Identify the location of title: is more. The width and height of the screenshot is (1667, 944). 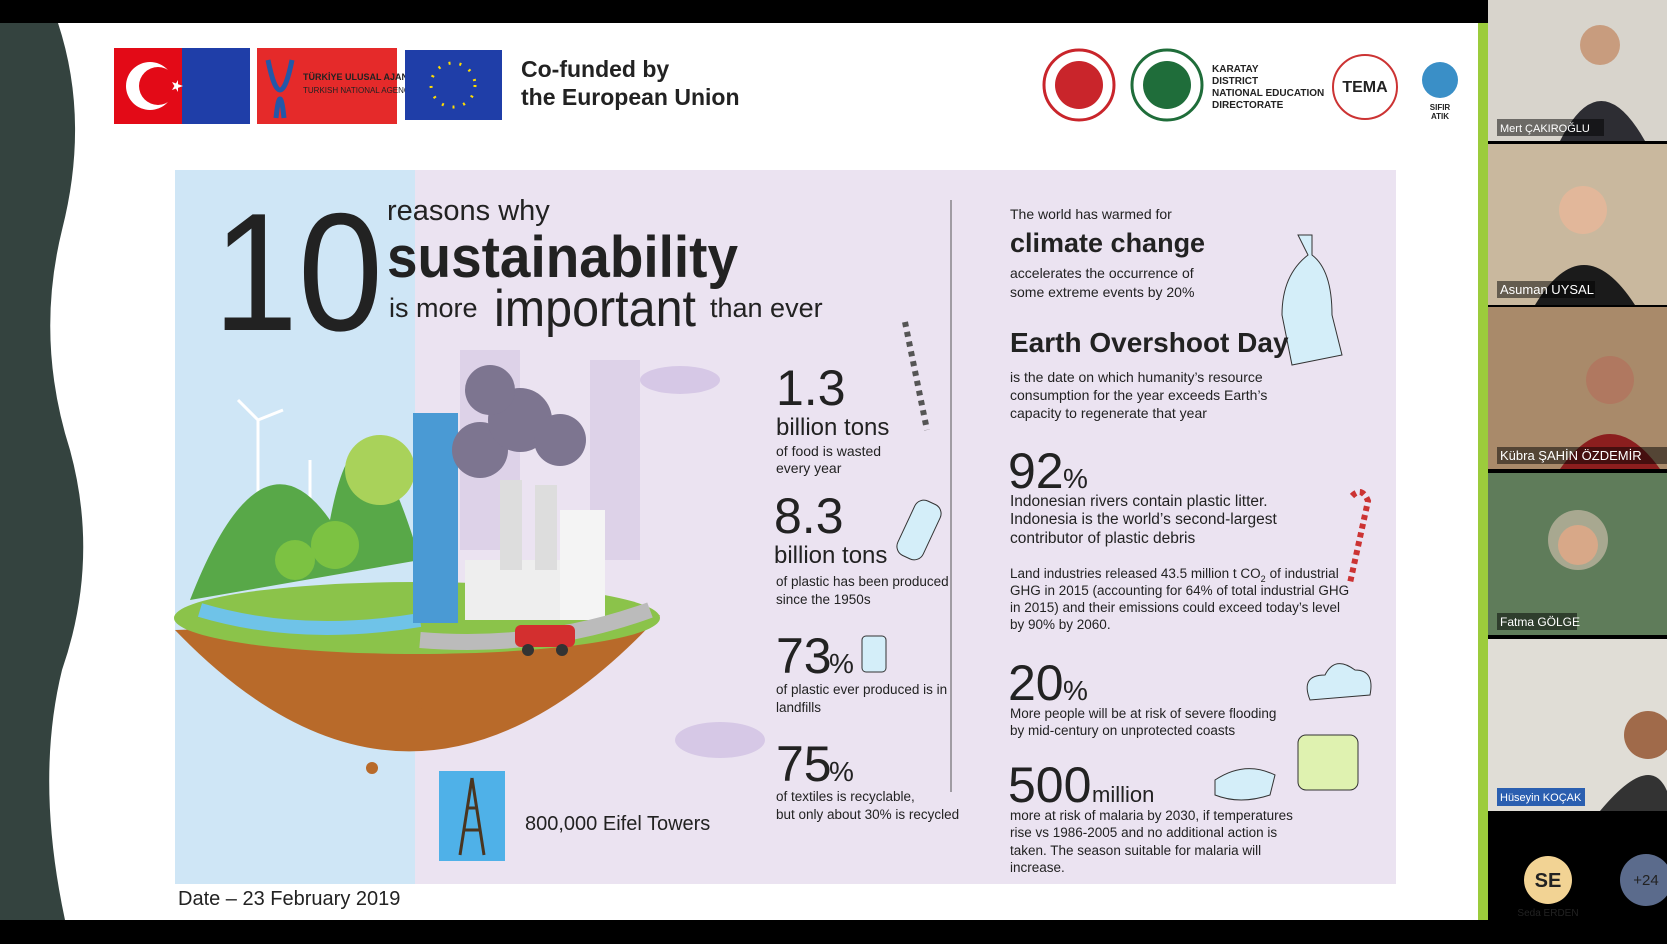
(433, 308).